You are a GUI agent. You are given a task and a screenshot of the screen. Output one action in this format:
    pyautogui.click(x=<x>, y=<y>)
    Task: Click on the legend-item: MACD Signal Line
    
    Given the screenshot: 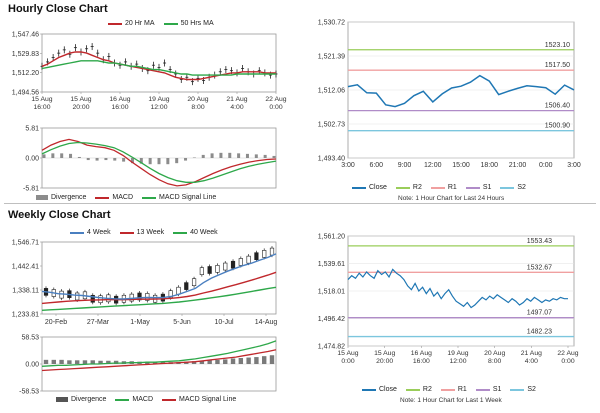 What is the action you would take?
    pyautogui.click(x=179, y=197)
    